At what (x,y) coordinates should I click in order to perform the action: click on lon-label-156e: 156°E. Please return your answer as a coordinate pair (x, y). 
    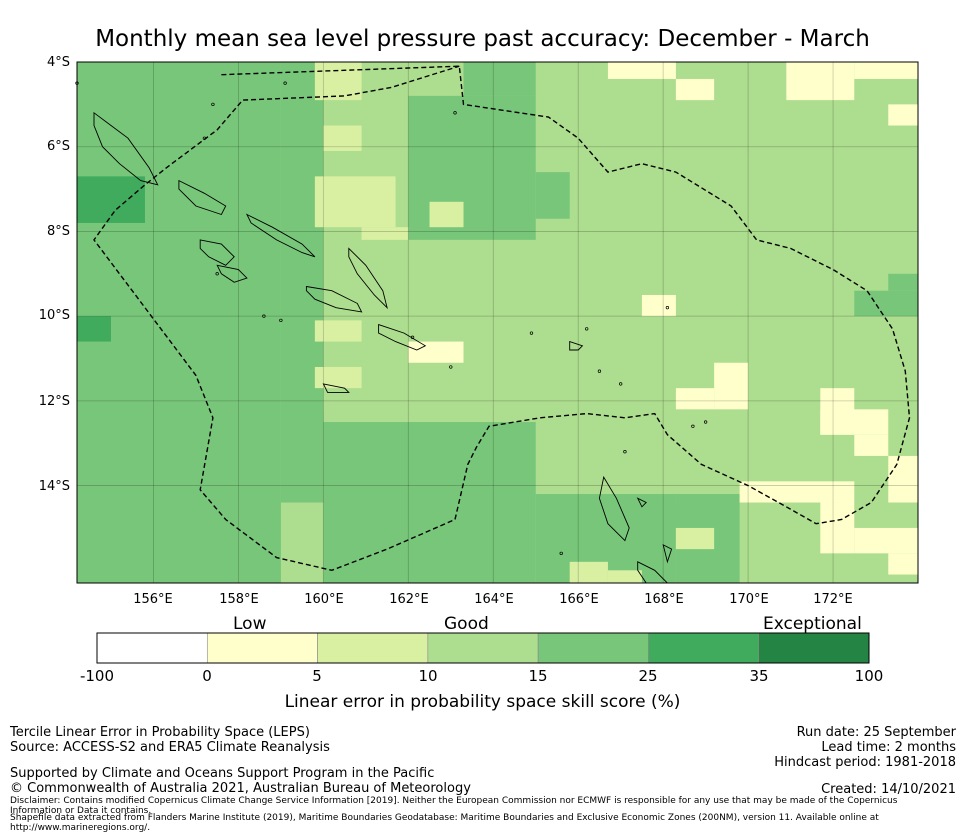
    Looking at the image, I should click on (153, 599).